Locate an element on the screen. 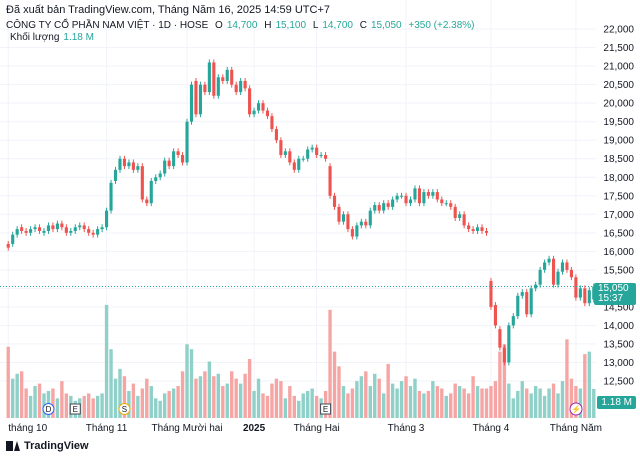  volume-tag: 1.18 M is located at coordinates (616, 402).